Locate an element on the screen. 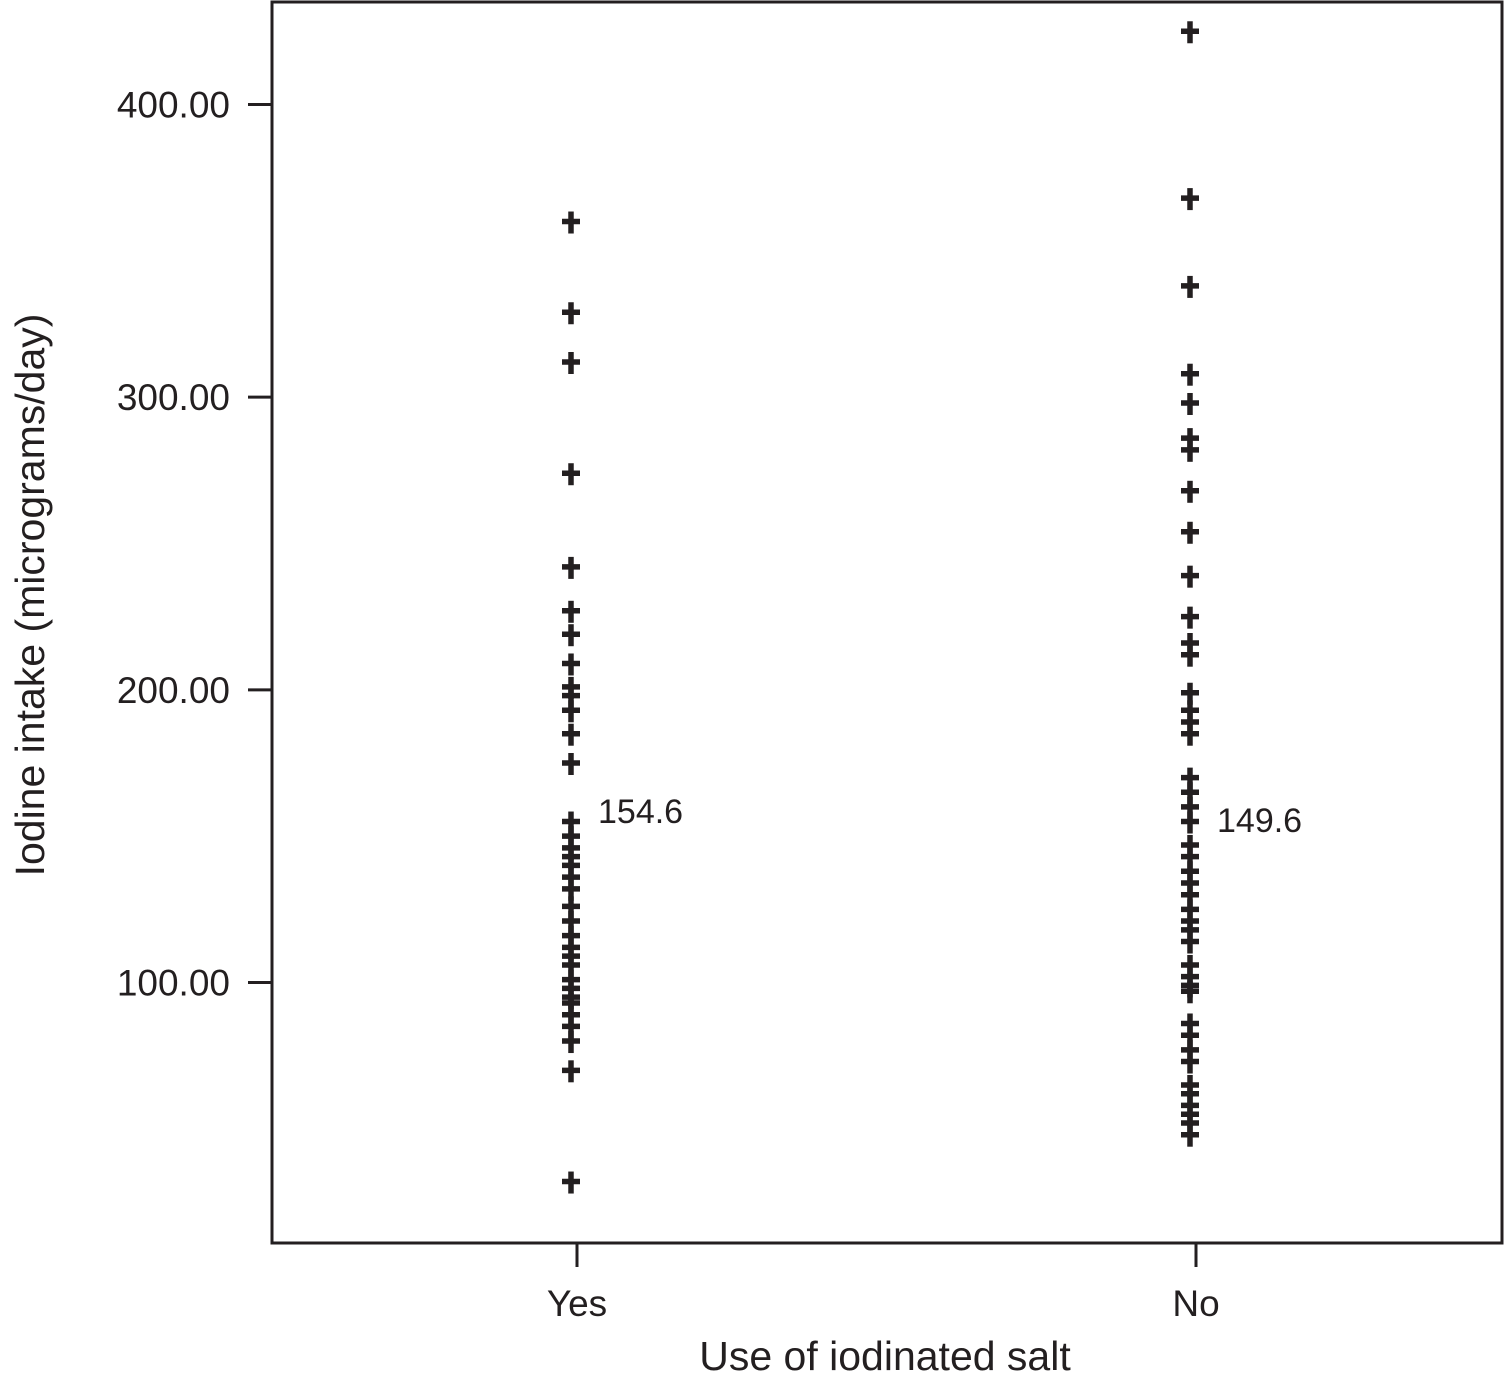  x-tick-label: No is located at coordinates (1195, 1303).